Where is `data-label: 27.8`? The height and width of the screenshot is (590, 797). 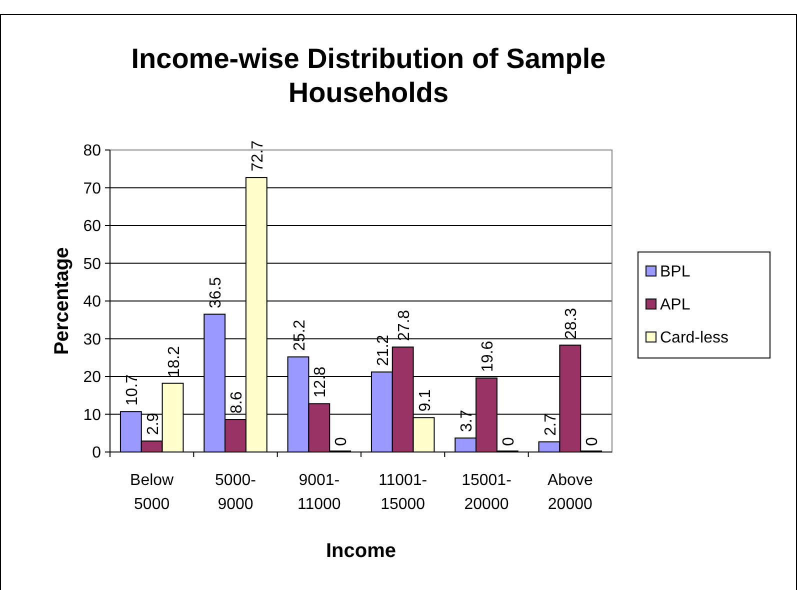
data-label: 27.8 is located at coordinates (404, 326).